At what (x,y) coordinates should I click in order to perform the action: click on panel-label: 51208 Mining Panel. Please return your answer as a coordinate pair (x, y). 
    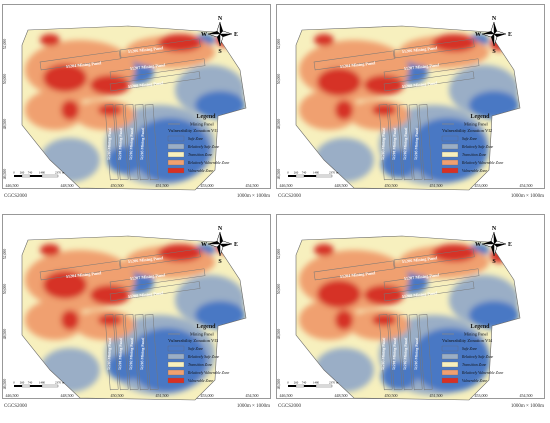
    Looking at the image, I should click on (420, 84).